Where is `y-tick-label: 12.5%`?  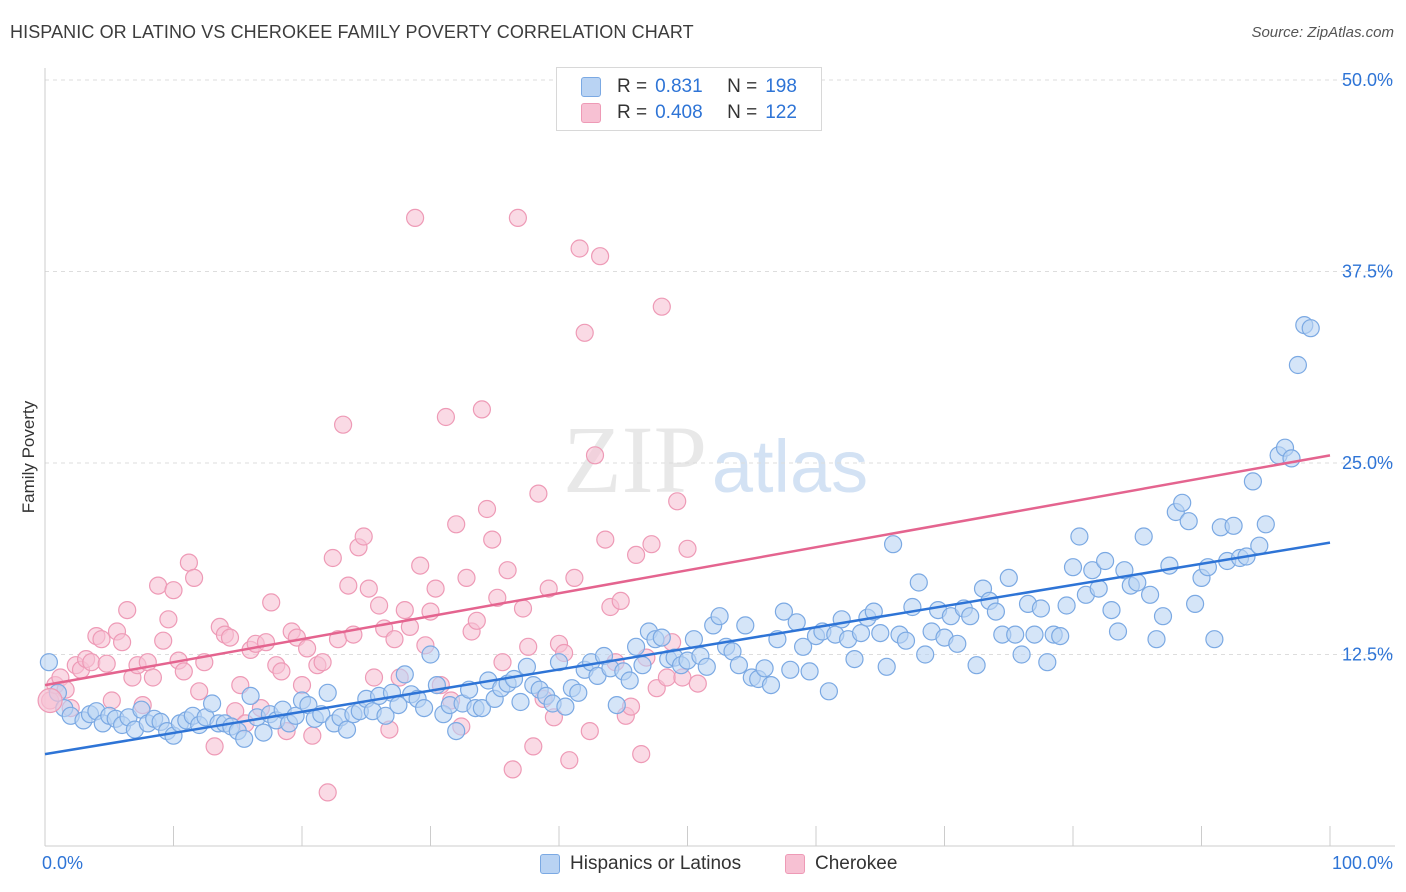
y-tick-label: 12.5% is located at coordinates (1367, 655).